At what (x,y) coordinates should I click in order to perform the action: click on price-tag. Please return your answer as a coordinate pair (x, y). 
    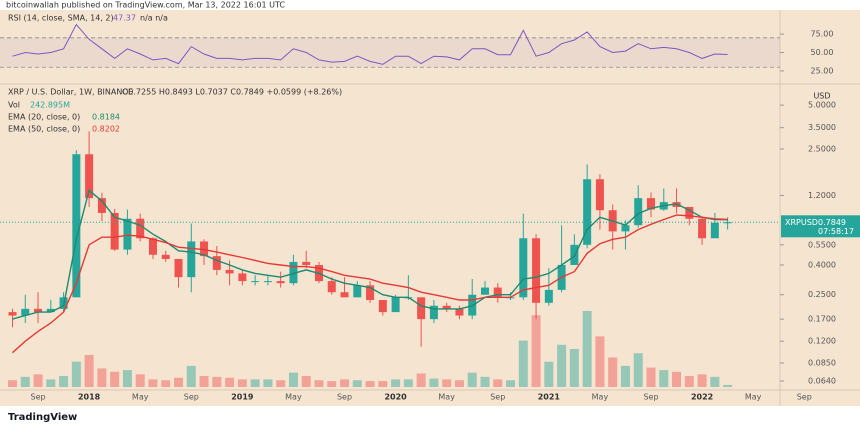
    Looking at the image, I should click on (820, 226).